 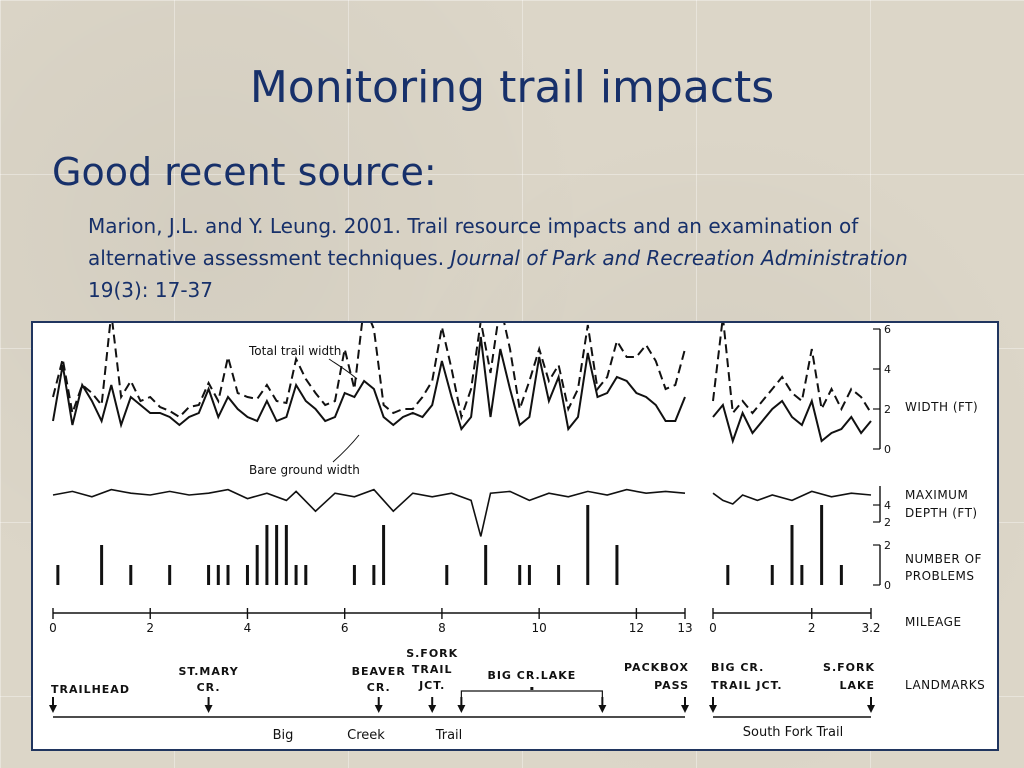 I want to click on big-creek-mileage-label: 6, so click(x=345, y=628).